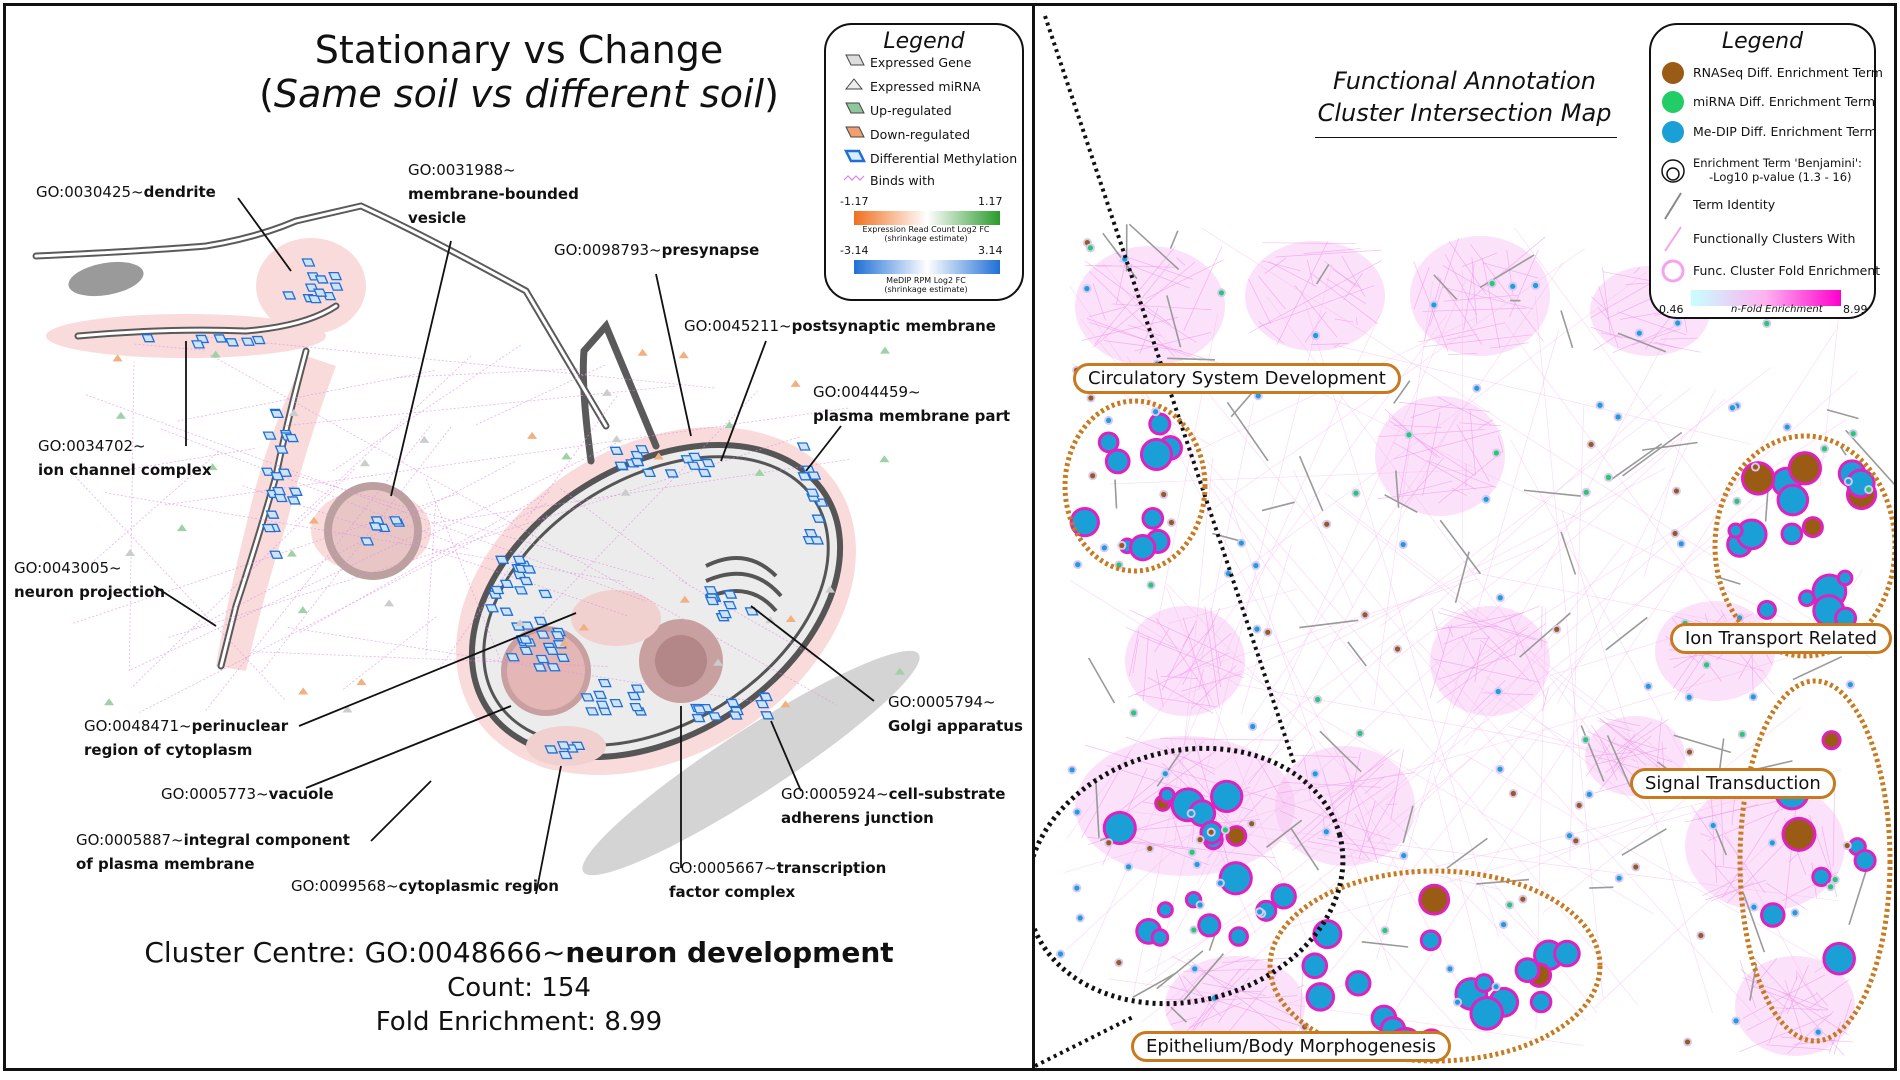 The width and height of the screenshot is (1900, 1080). I want to click on go-label-cytoplasmic-region: GO:0099568~cytoplasmic region, so click(425, 886).